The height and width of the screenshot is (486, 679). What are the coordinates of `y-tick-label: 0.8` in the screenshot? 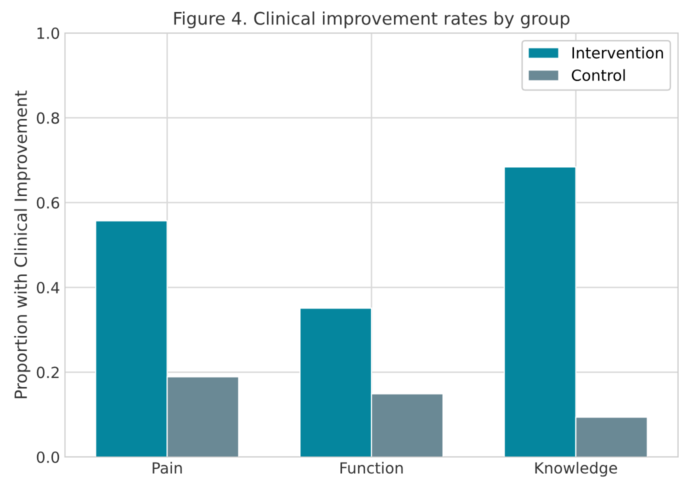 It's located at (48, 118).